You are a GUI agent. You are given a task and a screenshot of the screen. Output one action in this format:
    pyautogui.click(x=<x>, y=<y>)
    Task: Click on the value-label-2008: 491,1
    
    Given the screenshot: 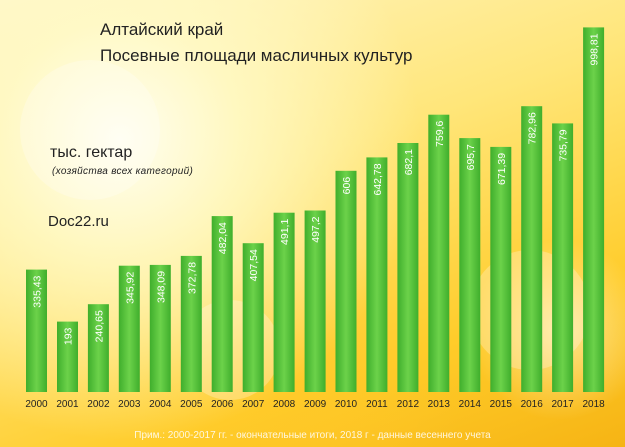 What is the action you would take?
    pyautogui.click(x=285, y=232)
    